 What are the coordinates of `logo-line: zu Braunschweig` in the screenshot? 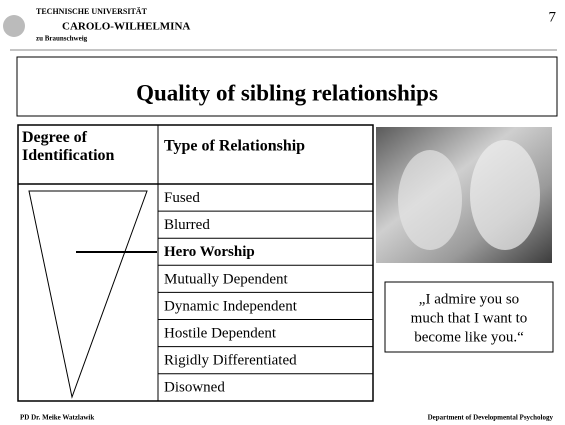 It's located at (62, 39).